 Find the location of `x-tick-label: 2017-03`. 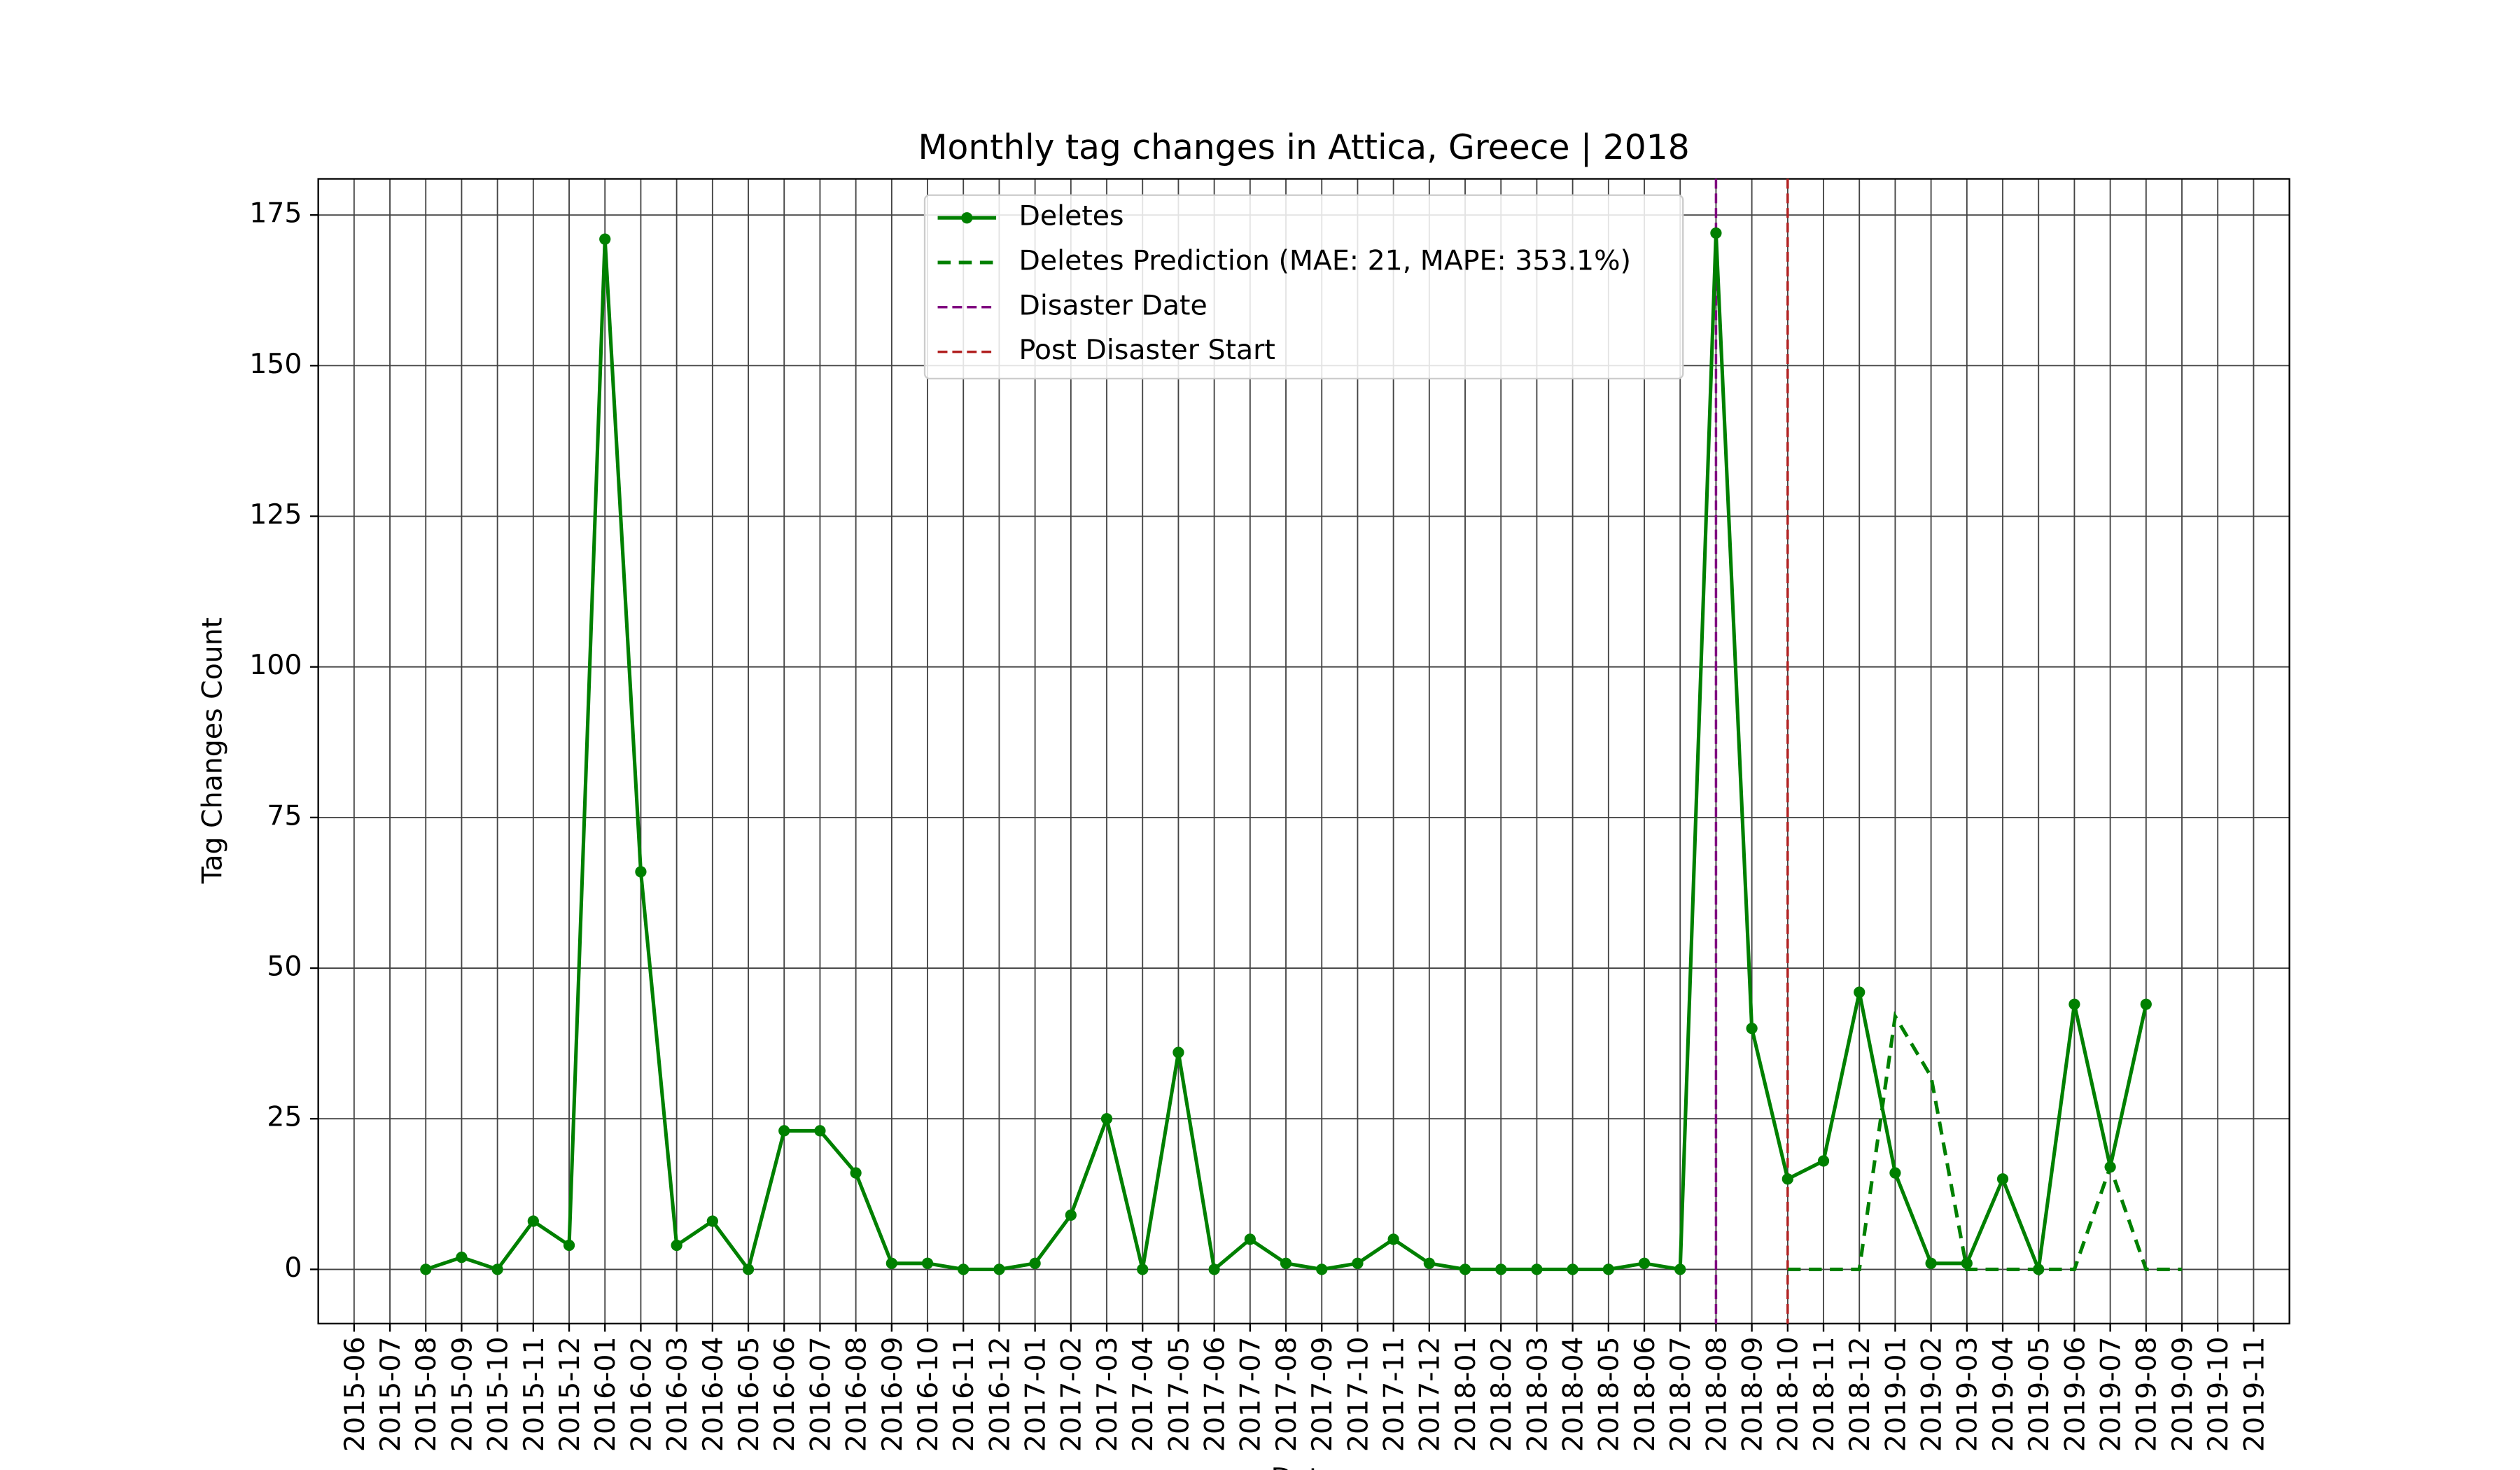

x-tick-label: 2017-03 is located at coordinates (1107, 1394).